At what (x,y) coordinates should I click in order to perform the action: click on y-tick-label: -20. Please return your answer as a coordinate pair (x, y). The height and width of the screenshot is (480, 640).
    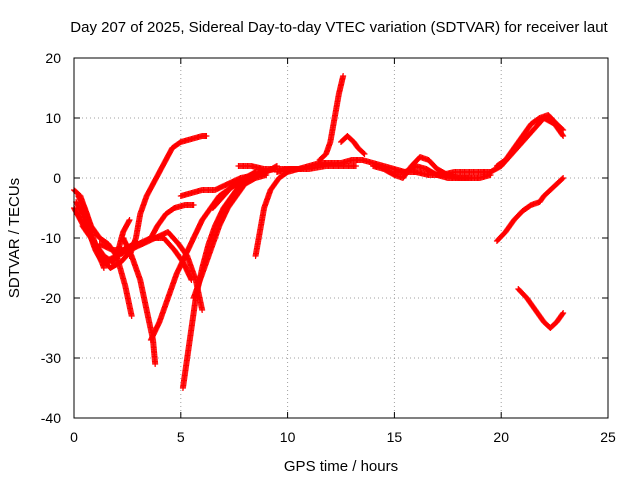
    Looking at the image, I should click on (51, 298).